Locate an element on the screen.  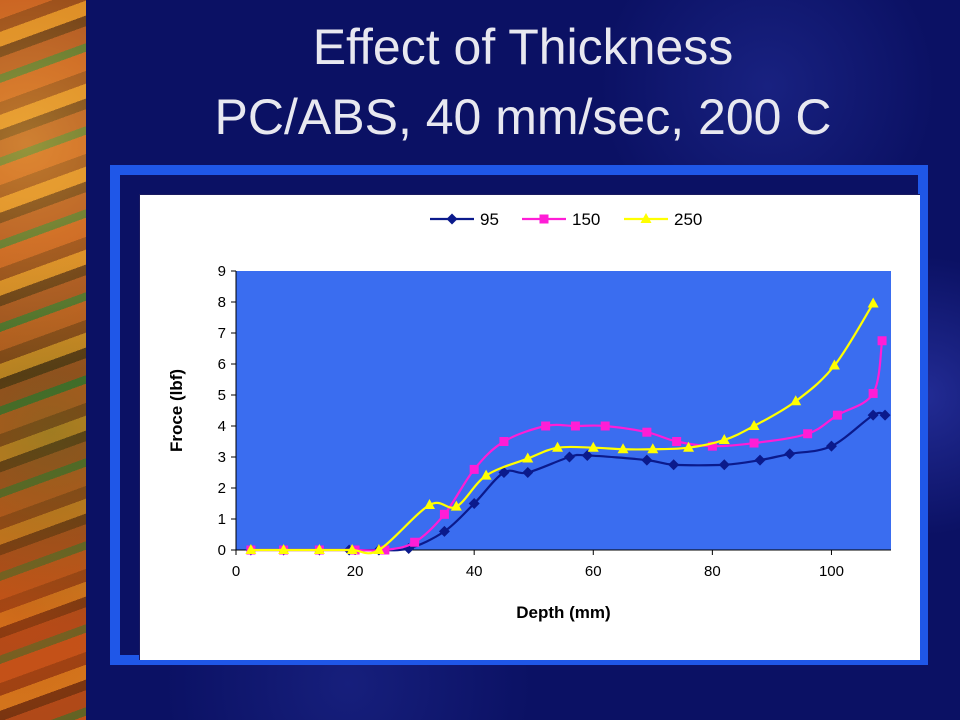
legend-label-250: 250 is located at coordinates (688, 219).